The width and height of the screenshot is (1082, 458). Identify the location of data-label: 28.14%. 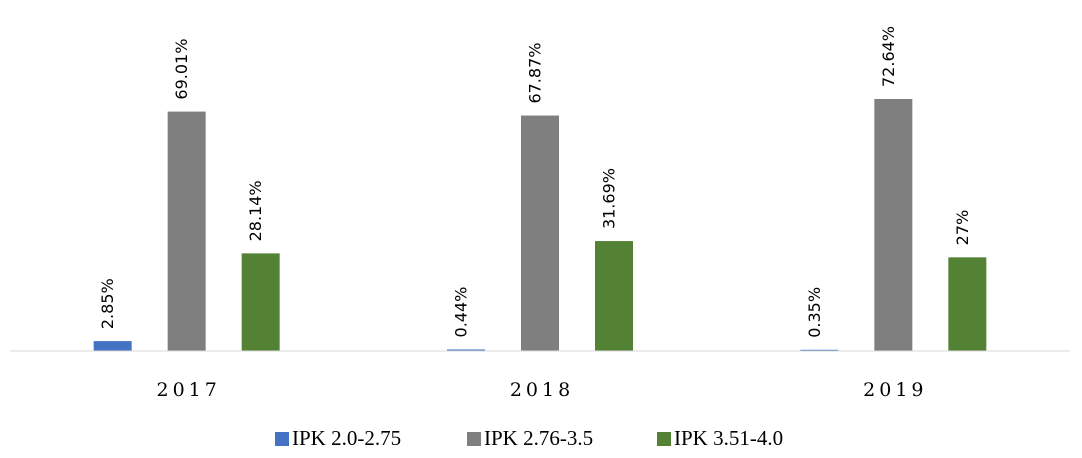
(255, 210).